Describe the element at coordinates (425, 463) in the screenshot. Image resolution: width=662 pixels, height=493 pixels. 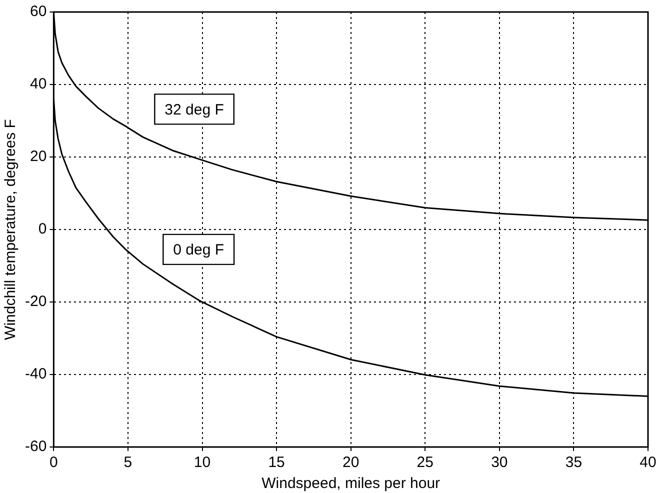
I see `x-tick-label: 25` at that location.